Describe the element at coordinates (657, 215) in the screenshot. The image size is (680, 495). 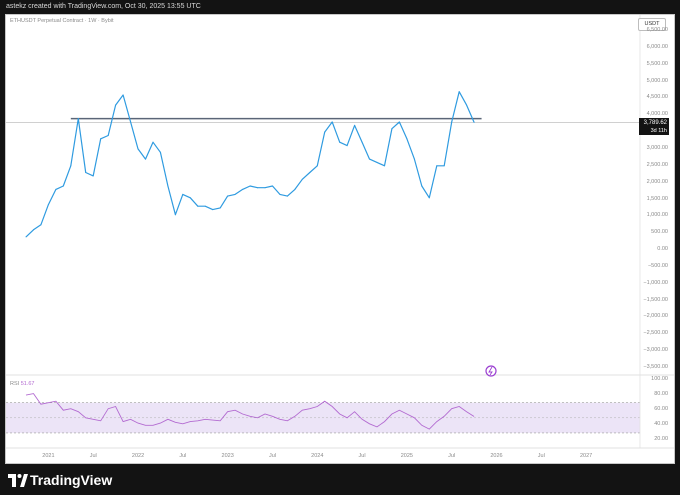
I see `price-scale-tick: 1,000.00` at that location.